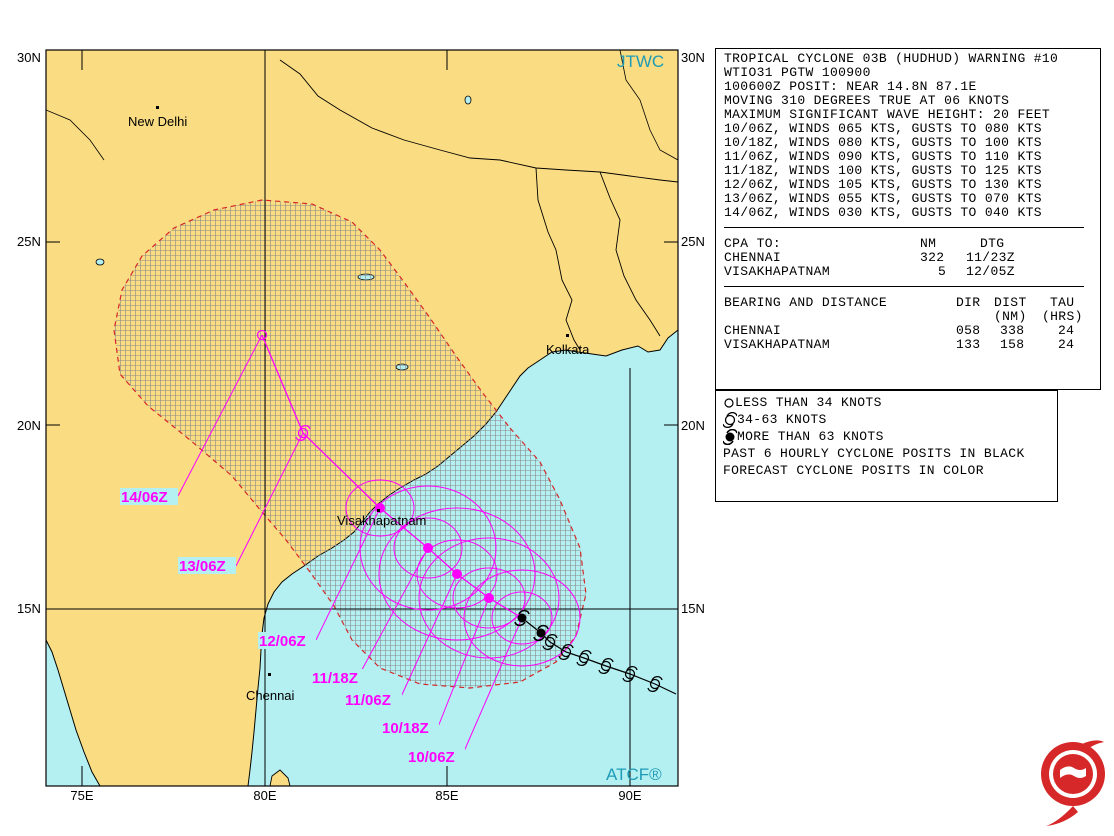  Describe the element at coordinates (568, 349) in the screenshot. I see `city-label-kolkata: Kolkata` at that location.